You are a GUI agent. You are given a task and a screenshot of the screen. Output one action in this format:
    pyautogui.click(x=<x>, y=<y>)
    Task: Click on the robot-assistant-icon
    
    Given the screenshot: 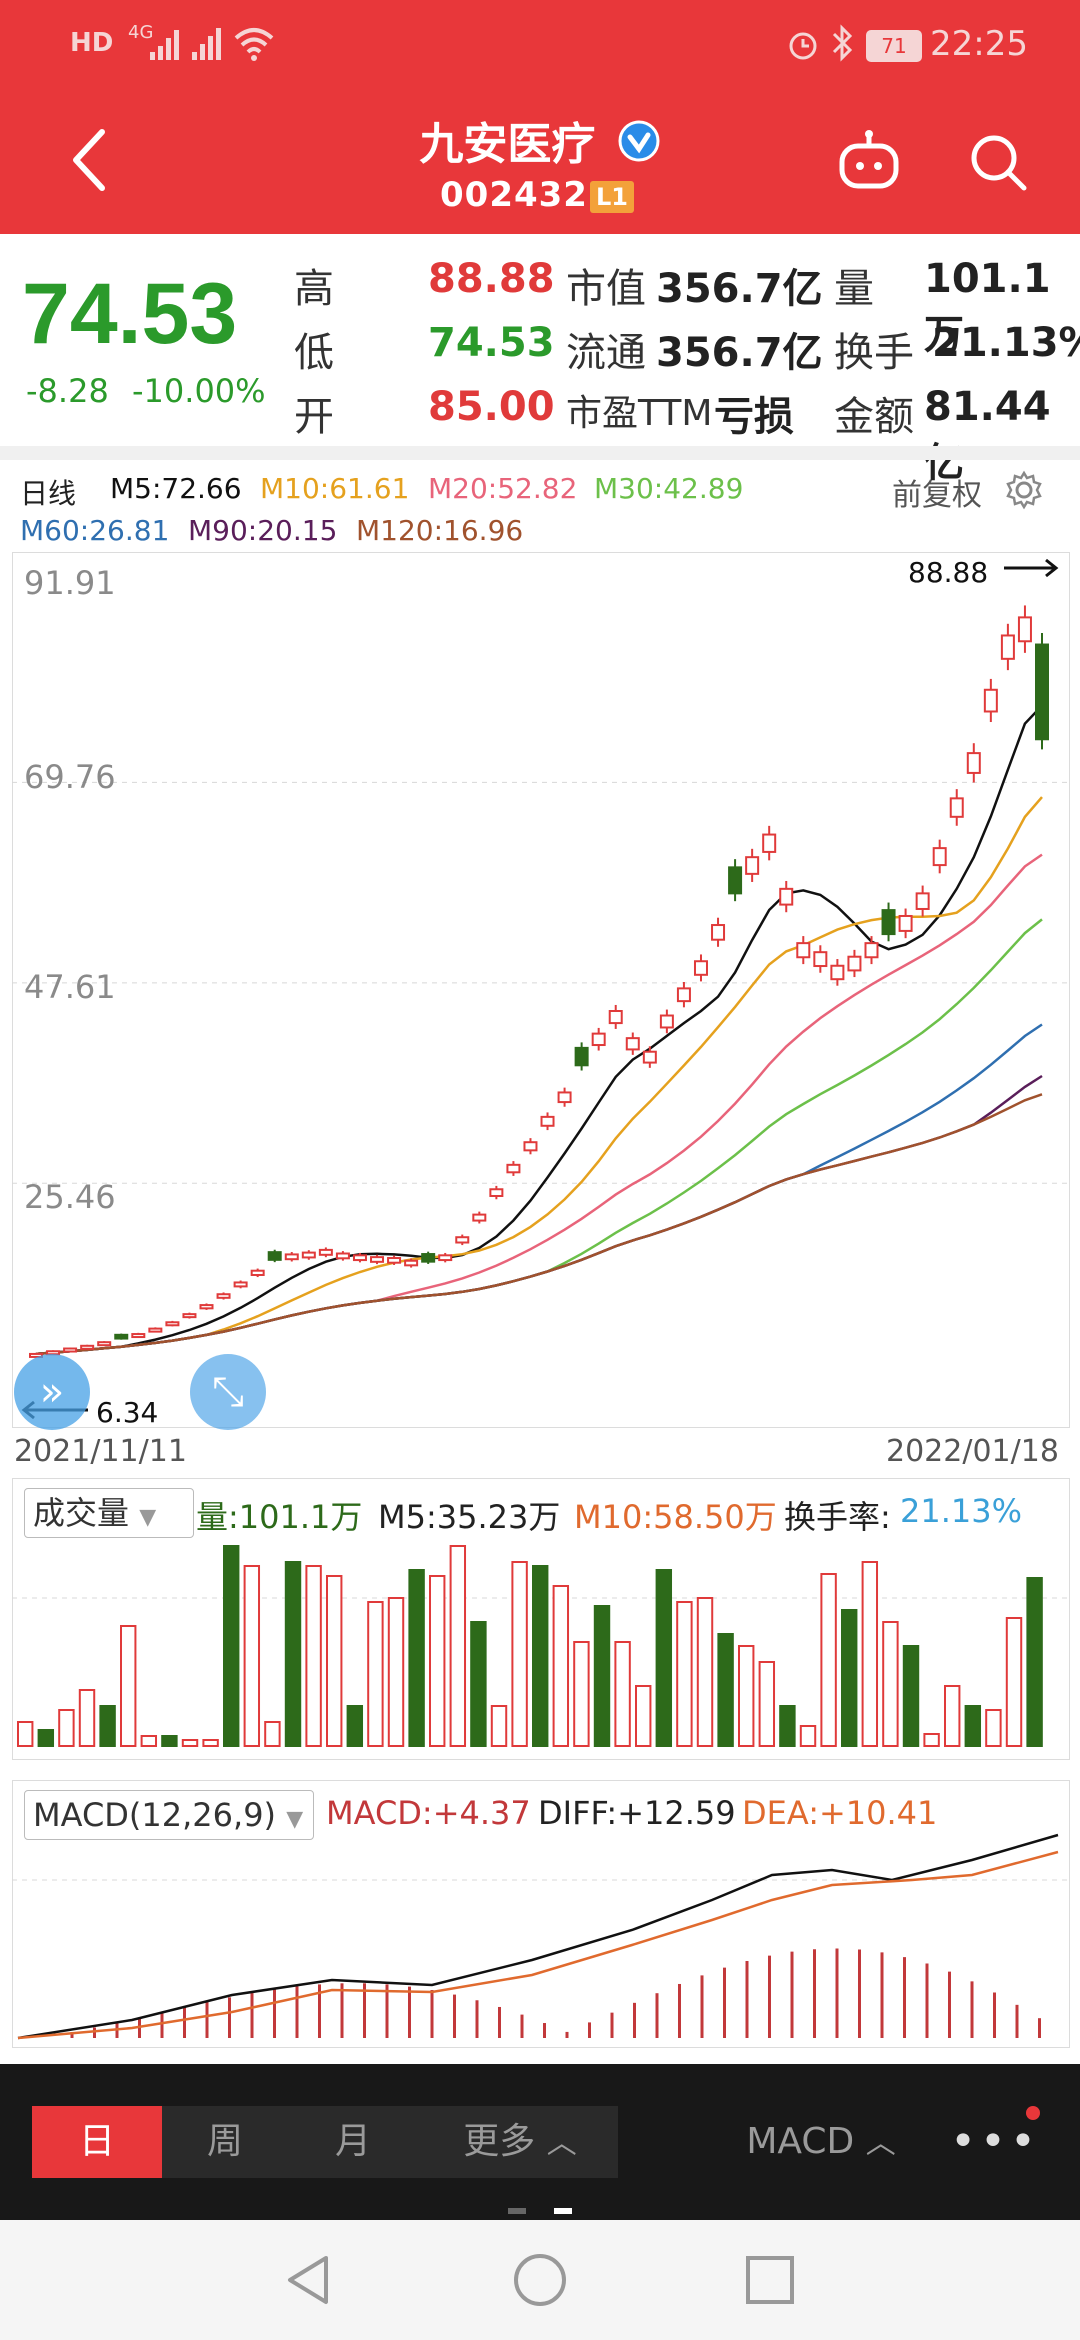 What is the action you would take?
    pyautogui.click(x=869, y=161)
    